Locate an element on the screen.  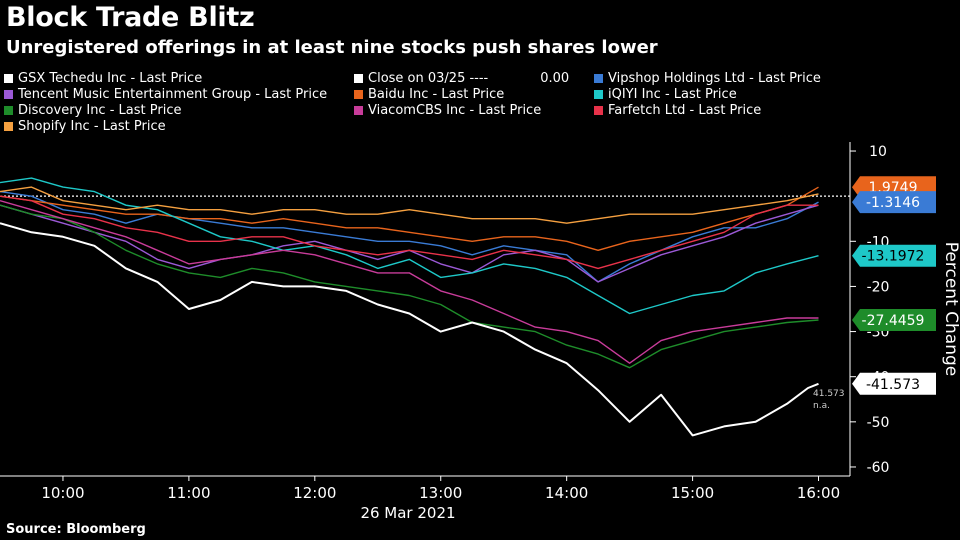
source-note: Source: Bloomberg is located at coordinates (76, 529).